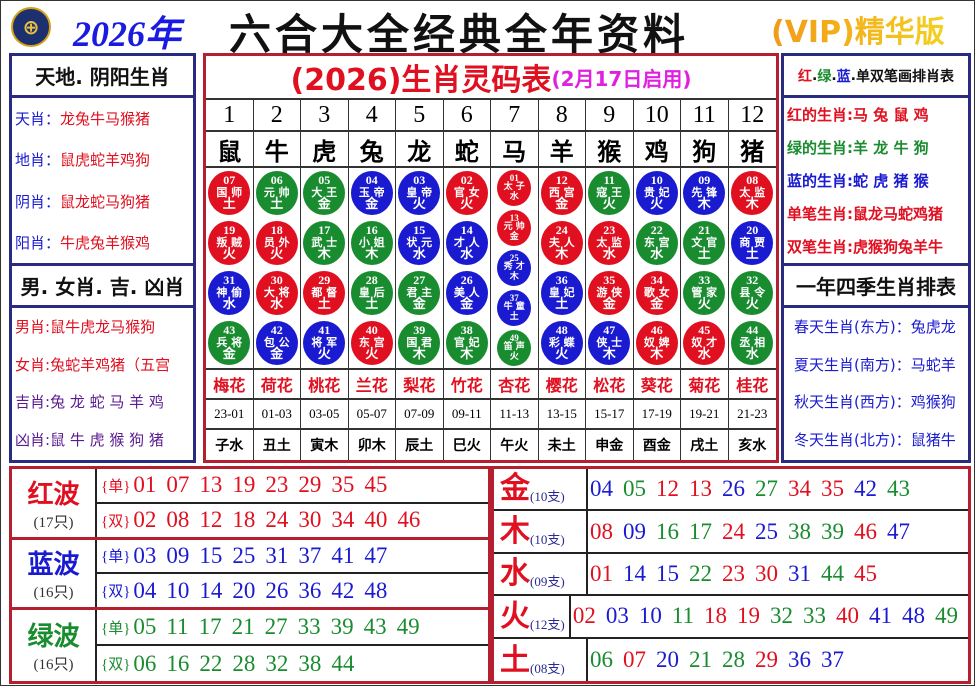  I want to click on element-number: 39, so click(832, 531).